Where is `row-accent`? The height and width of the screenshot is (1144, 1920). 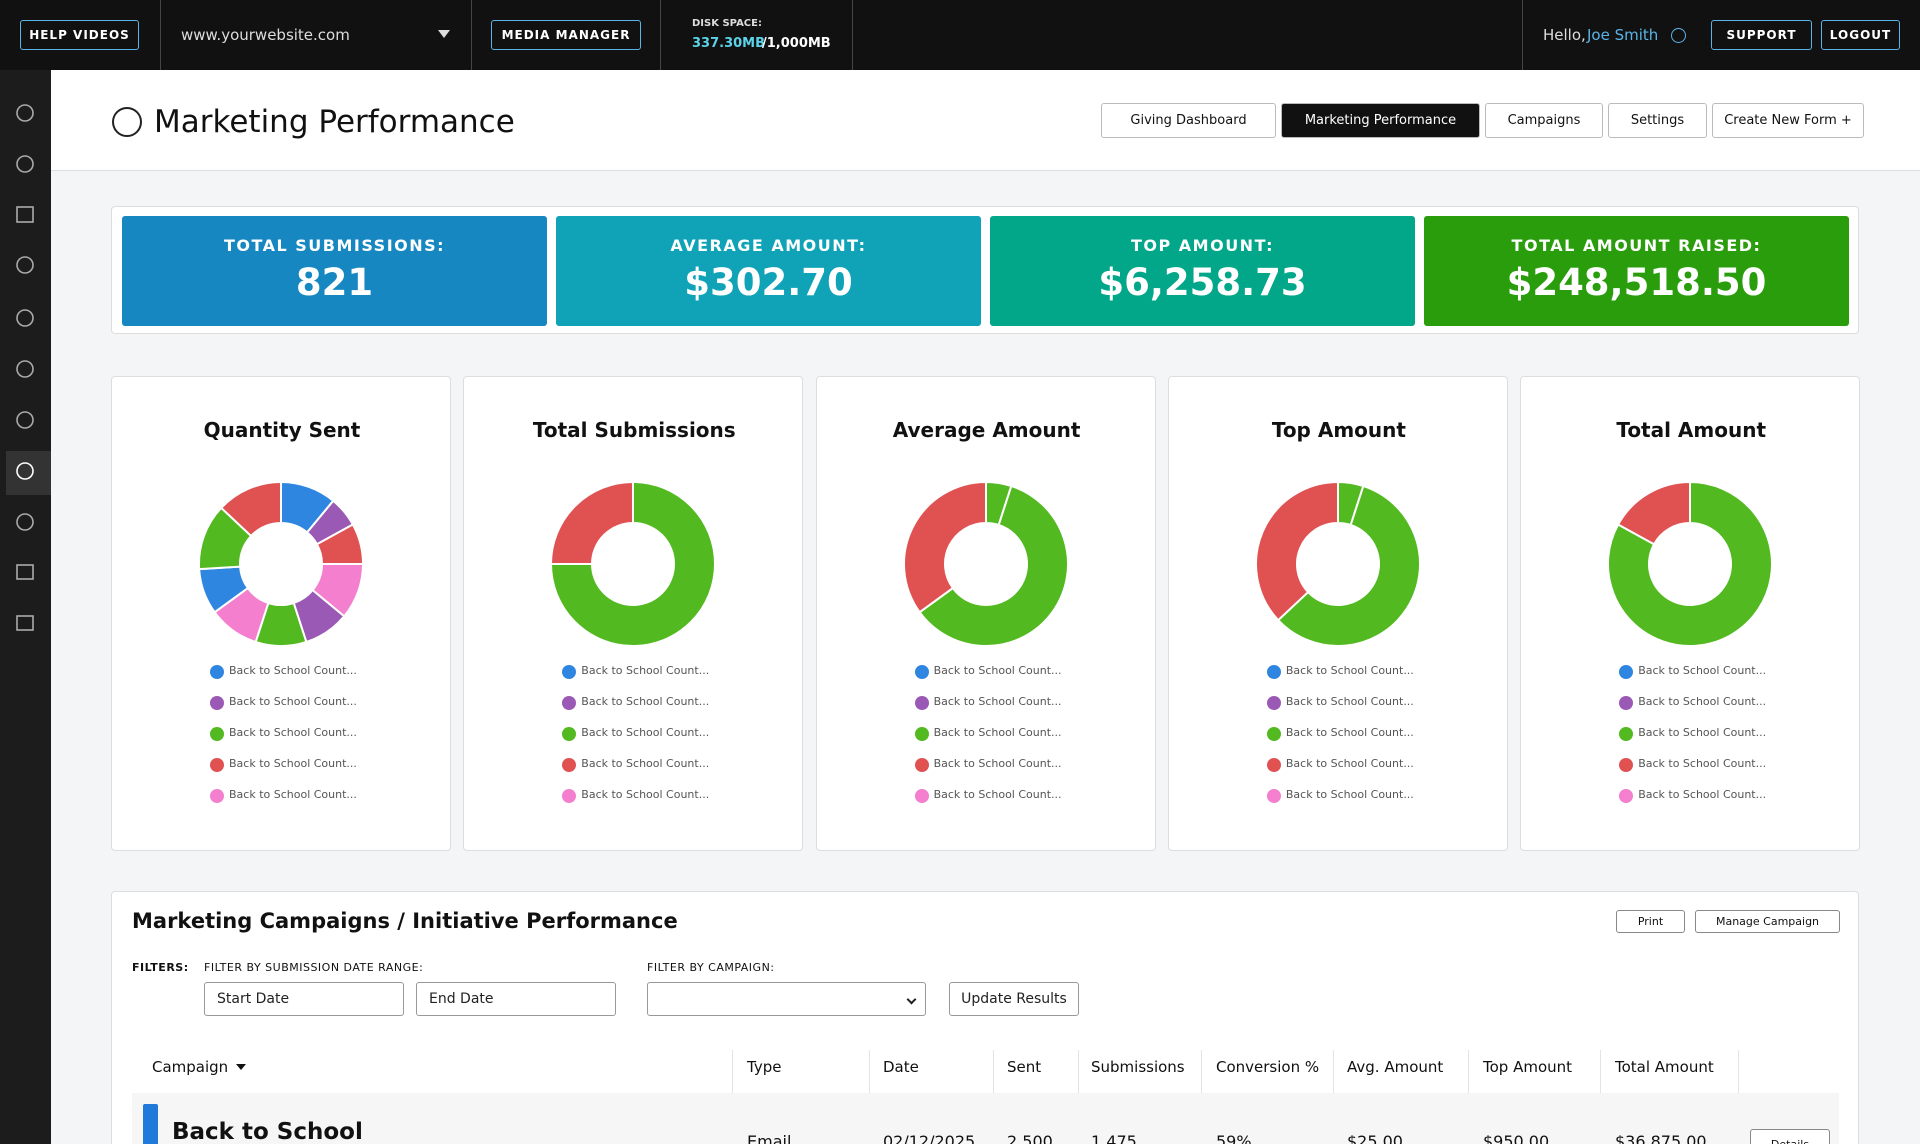 row-accent is located at coordinates (150, 1124).